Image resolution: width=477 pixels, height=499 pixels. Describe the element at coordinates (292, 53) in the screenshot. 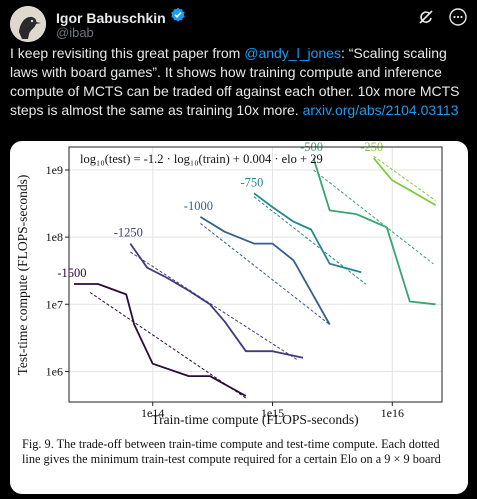

I see `mention-link: @andy_l_jones` at that location.